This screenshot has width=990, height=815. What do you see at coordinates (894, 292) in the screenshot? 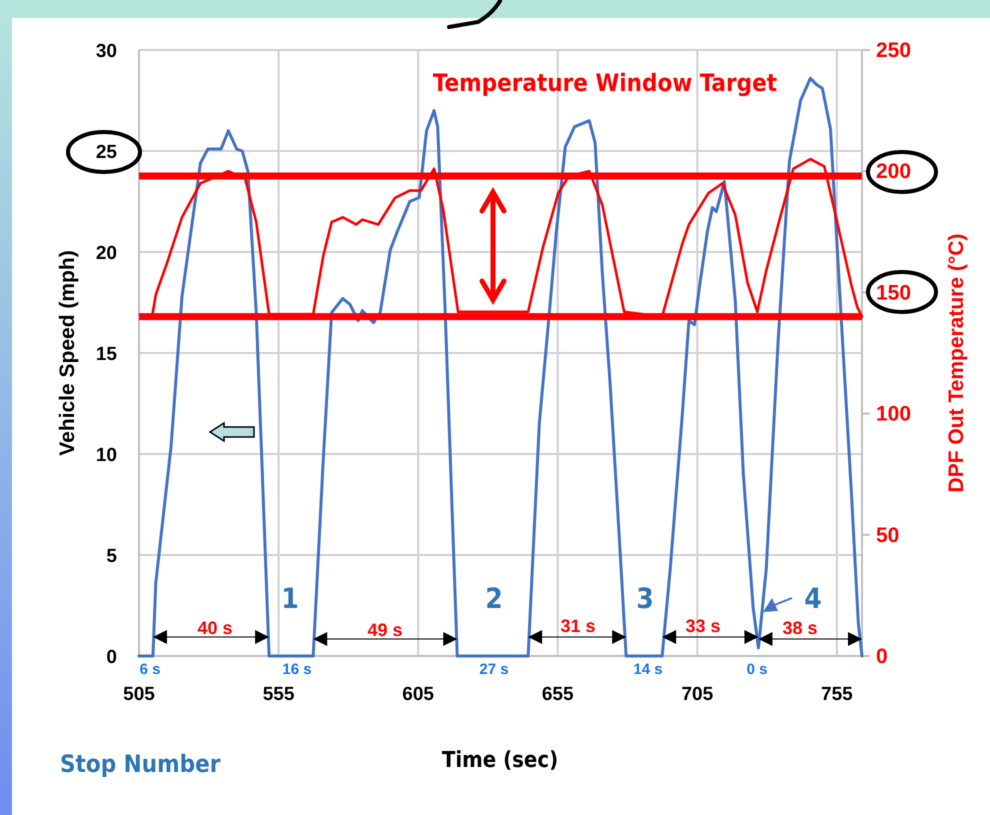
I see `y2-tick-label: 150` at bounding box center [894, 292].